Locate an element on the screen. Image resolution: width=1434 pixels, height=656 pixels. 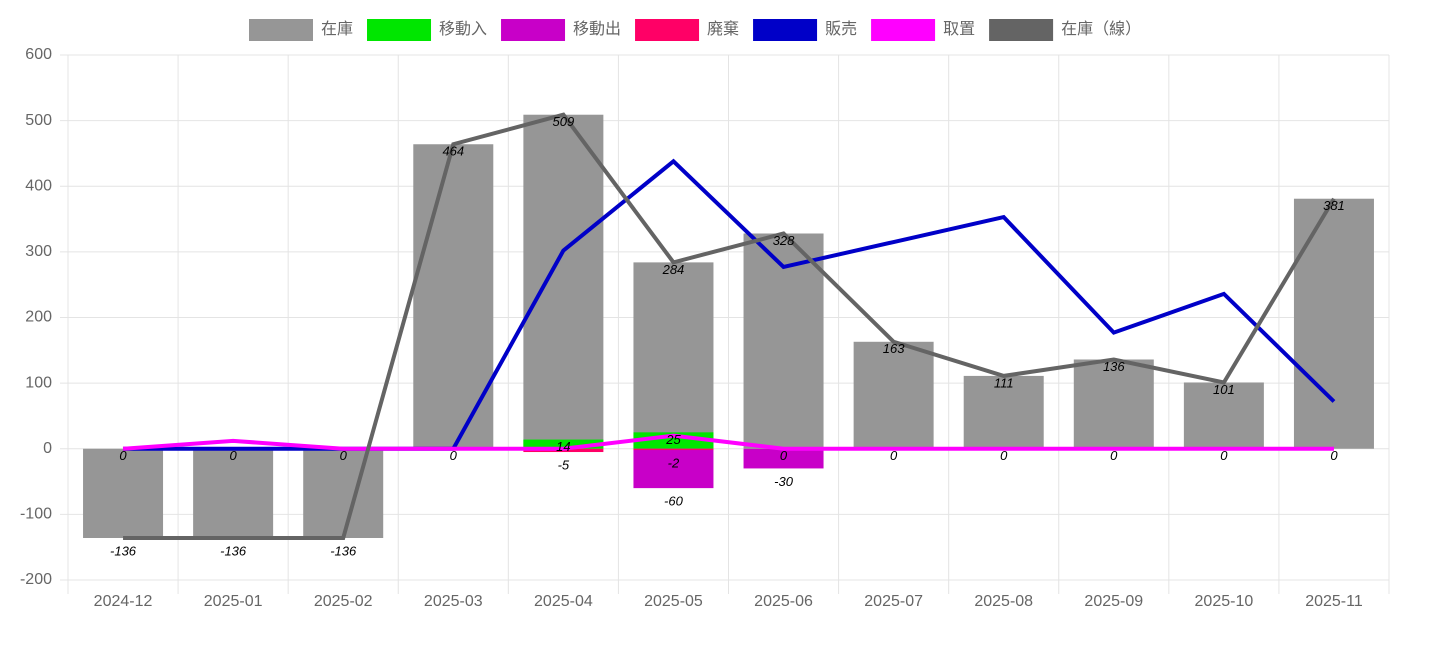
x-tick-label: 2025-10 is located at coordinates (1224, 601).